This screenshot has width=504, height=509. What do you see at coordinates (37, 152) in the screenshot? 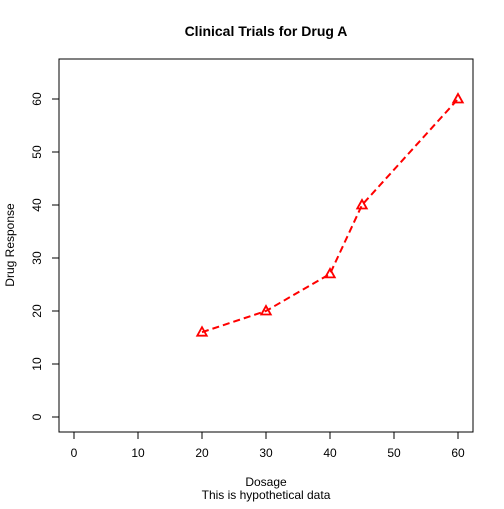
I see `y-tick-label: 50` at bounding box center [37, 152].